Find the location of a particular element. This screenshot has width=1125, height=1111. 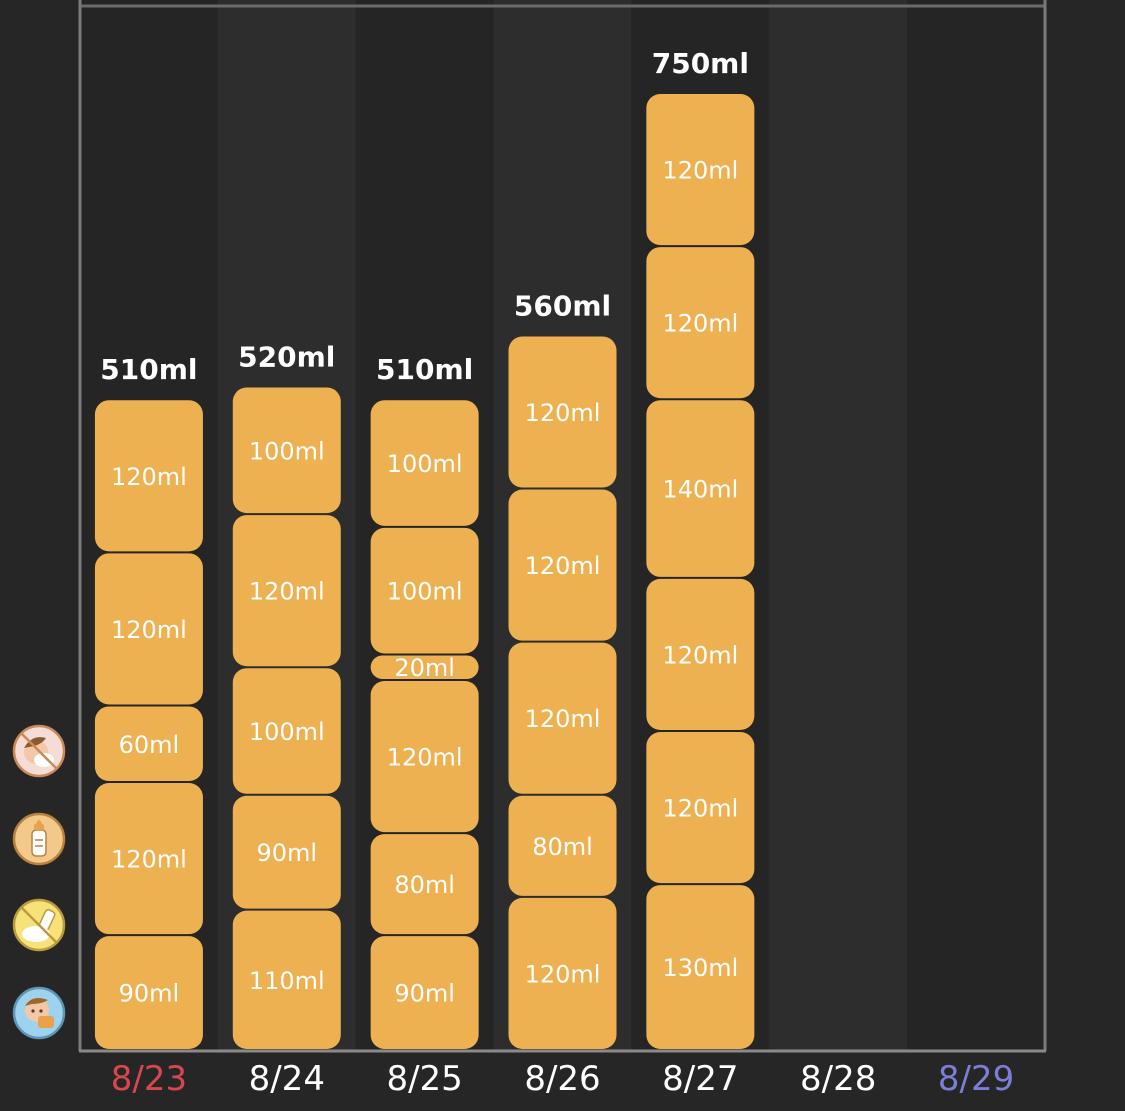

date-tick-label: 8/28 is located at coordinates (838, 1079).